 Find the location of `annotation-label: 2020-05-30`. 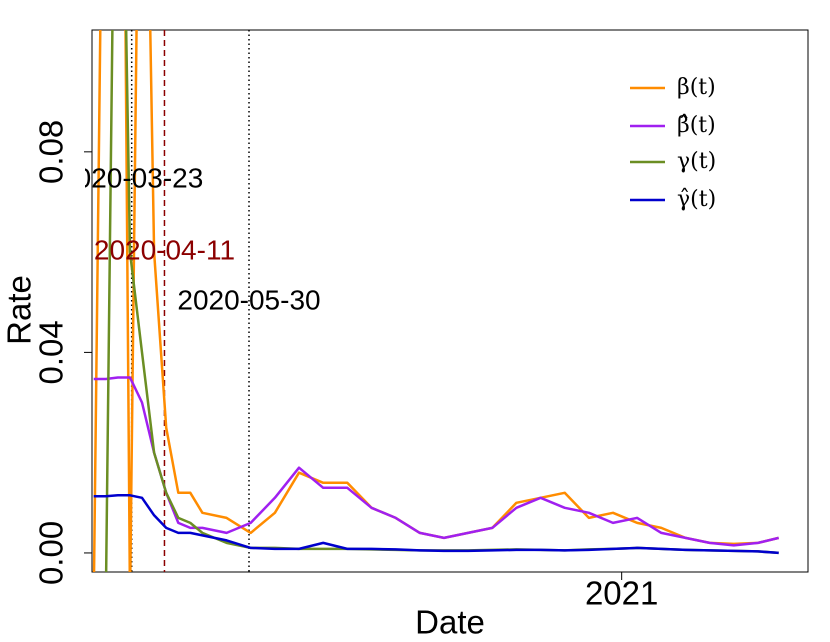

annotation-label: 2020-05-30 is located at coordinates (248, 299).